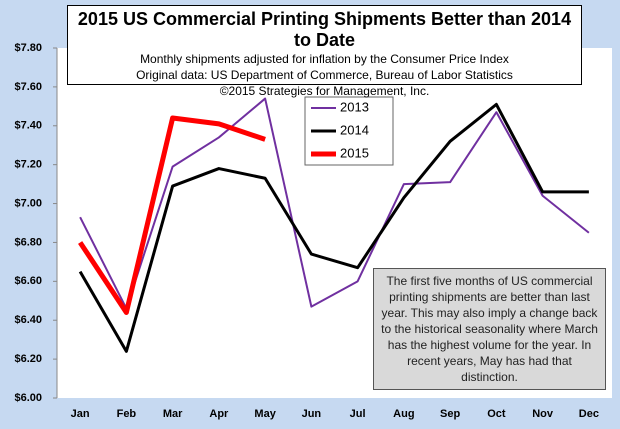  What do you see at coordinates (312, 414) in the screenshot?
I see `x-tick-label: Jun` at bounding box center [312, 414].